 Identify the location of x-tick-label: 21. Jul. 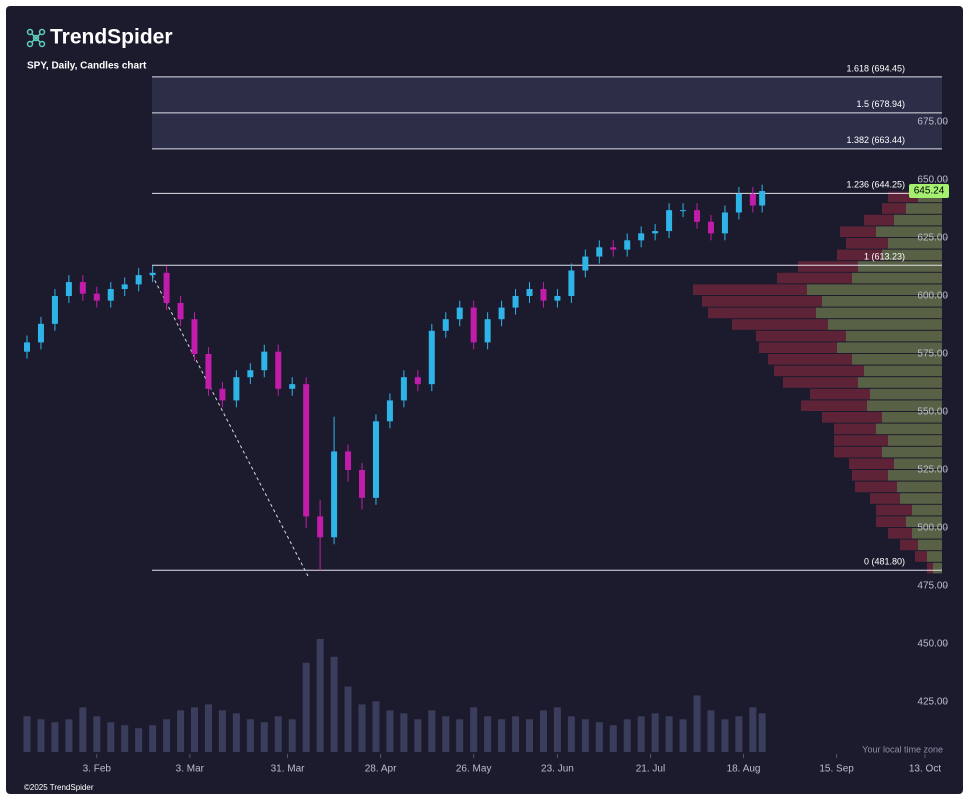
(650, 769).